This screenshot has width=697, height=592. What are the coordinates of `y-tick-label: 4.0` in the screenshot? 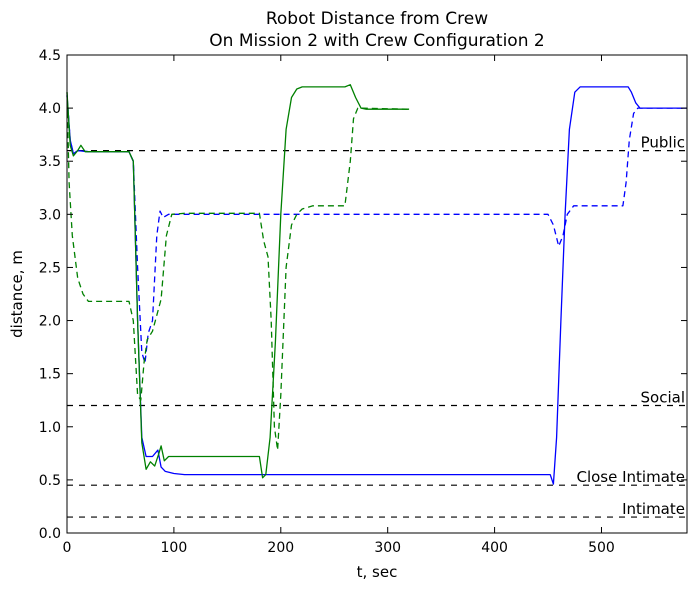 It's located at (50, 109).